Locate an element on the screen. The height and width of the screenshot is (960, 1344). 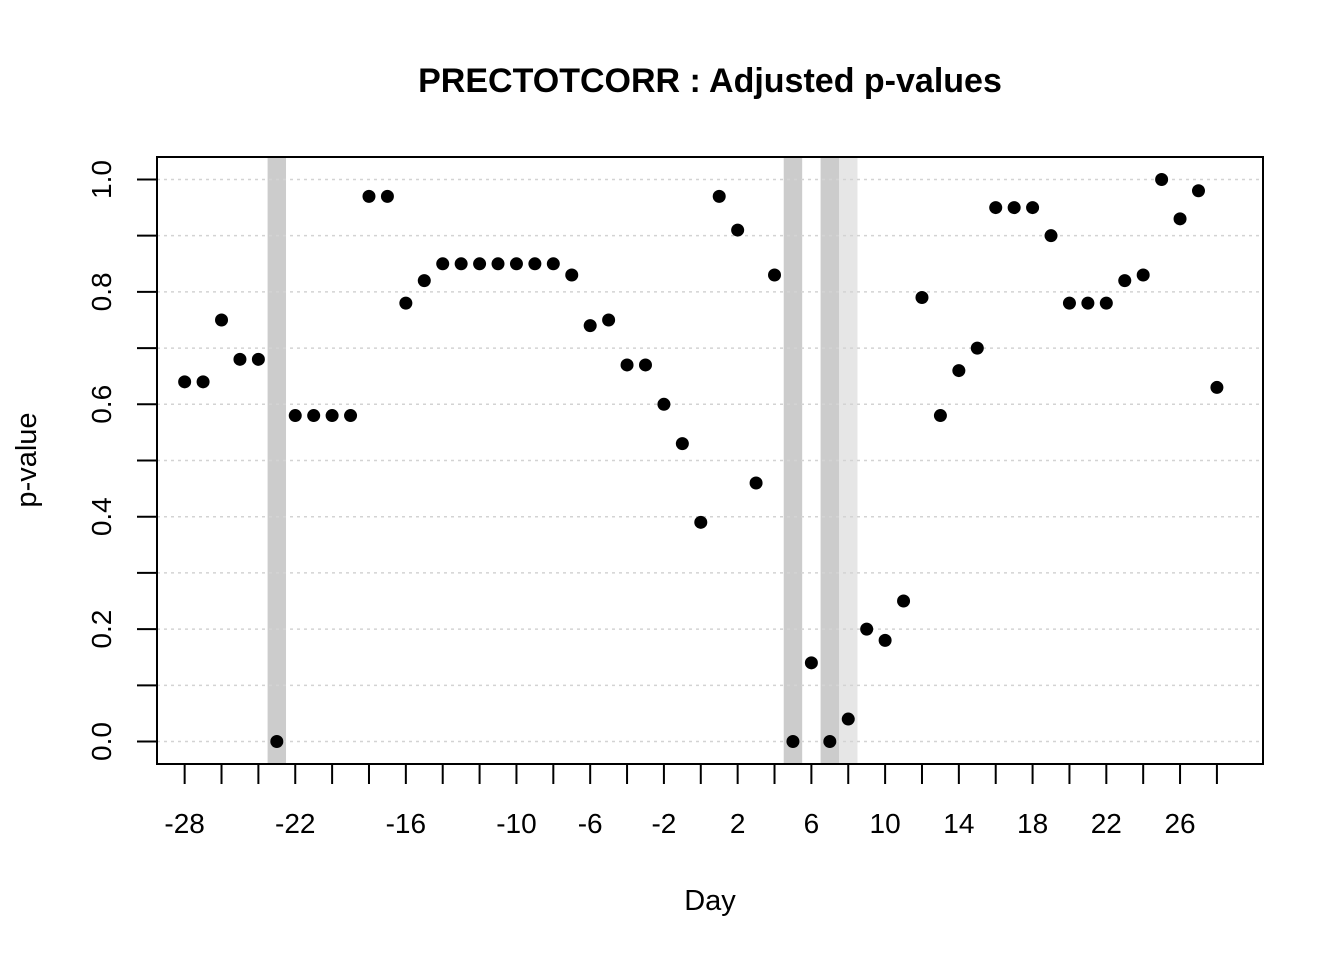
x-tick-label: -16 is located at coordinates (406, 823).